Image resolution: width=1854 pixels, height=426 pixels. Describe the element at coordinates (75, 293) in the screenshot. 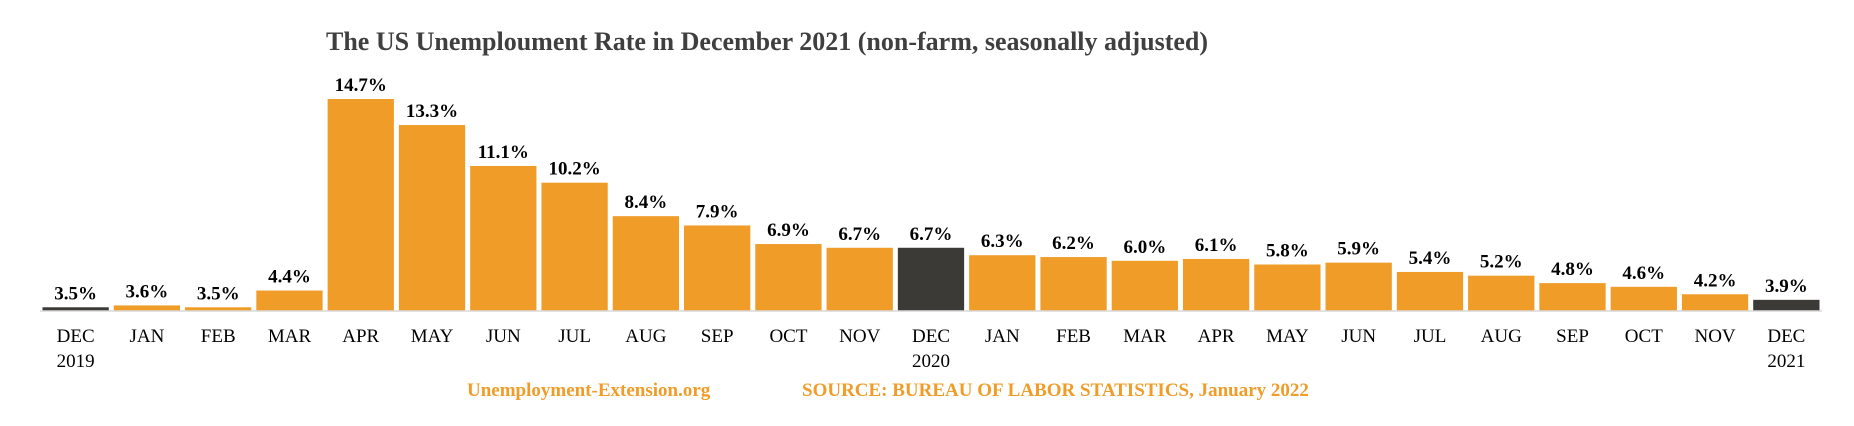

I see `data-label-0: 3.5%` at that location.